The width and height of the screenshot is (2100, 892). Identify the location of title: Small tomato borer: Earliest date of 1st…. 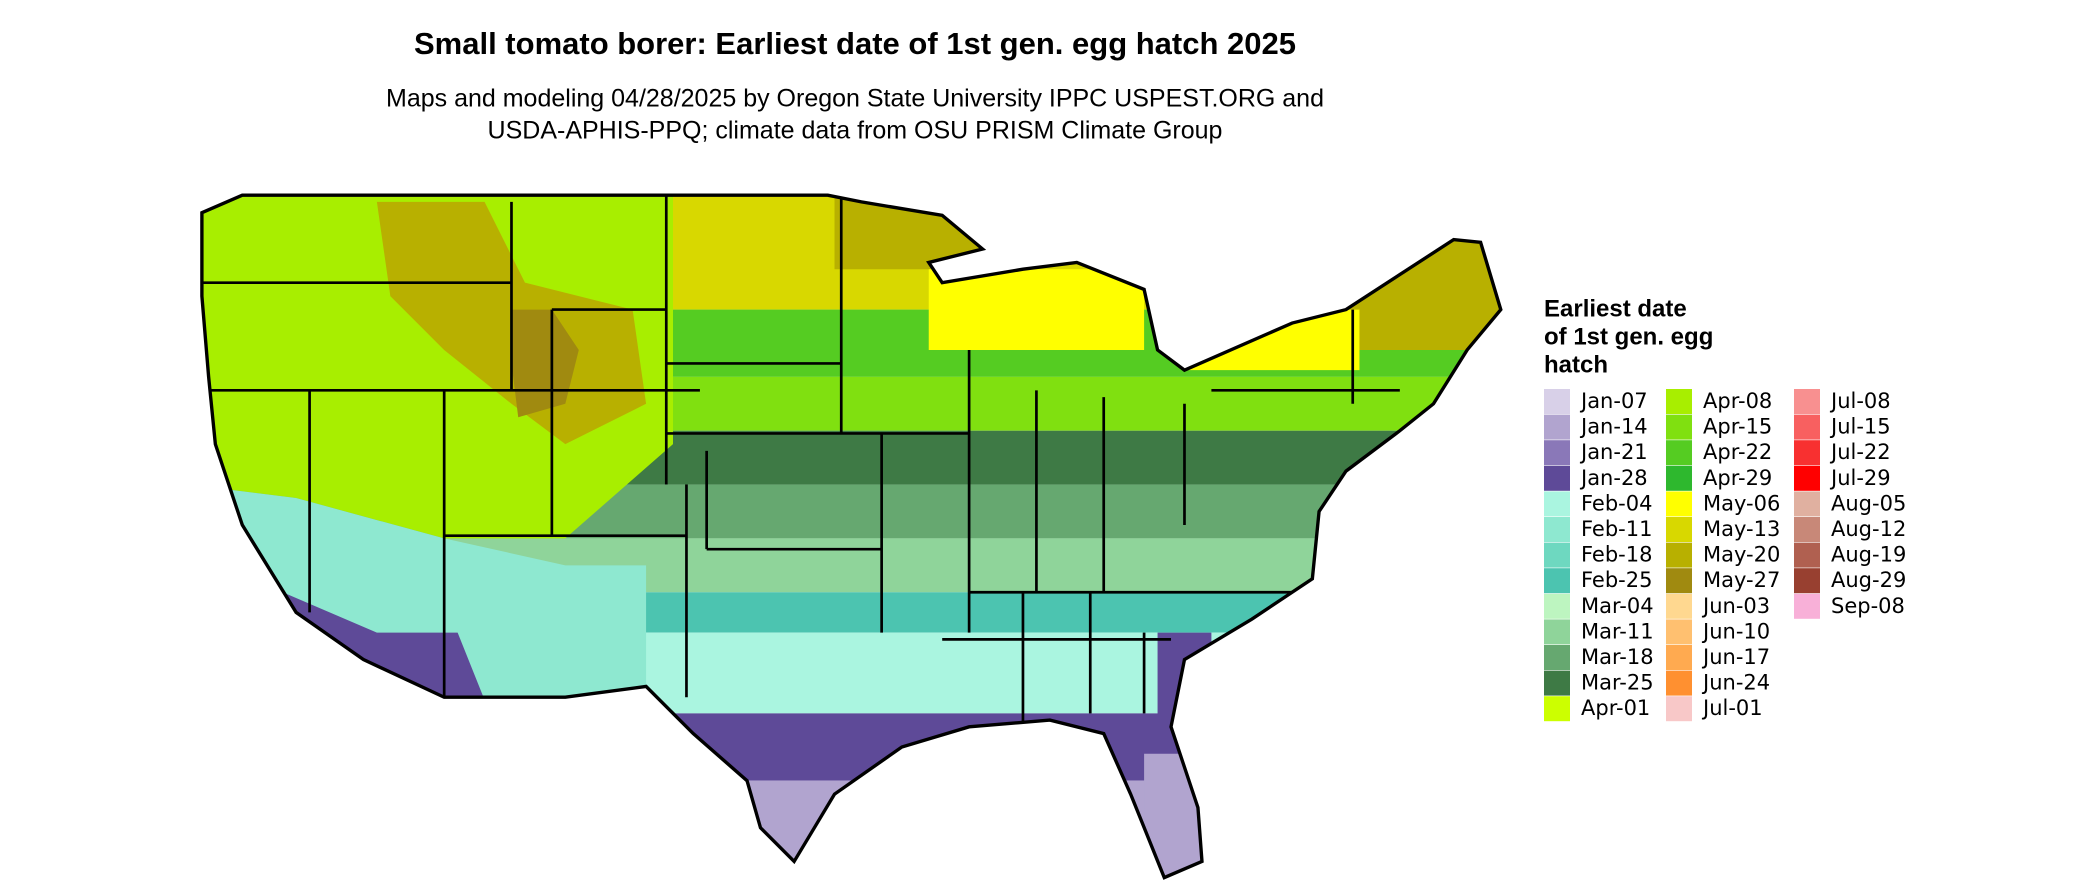
(855, 43).